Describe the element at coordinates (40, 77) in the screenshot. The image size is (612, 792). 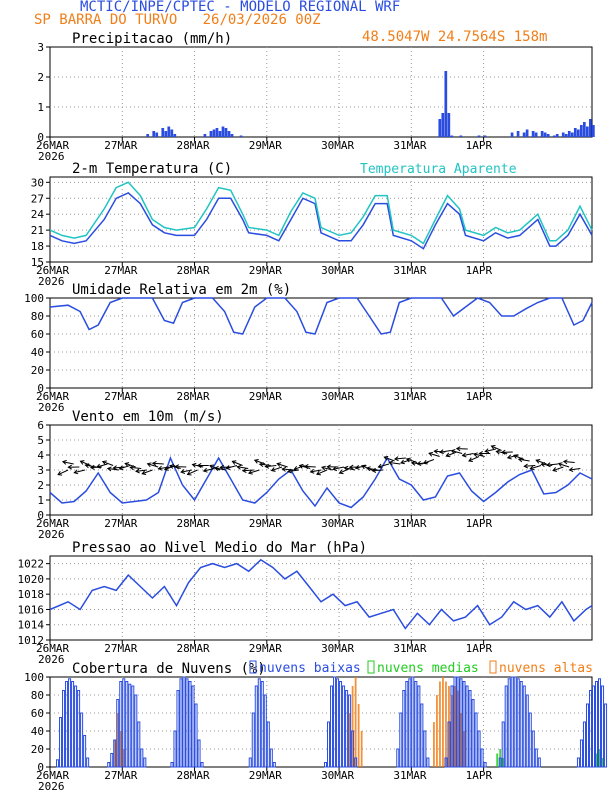
I see `y-tick-label: 2` at that location.